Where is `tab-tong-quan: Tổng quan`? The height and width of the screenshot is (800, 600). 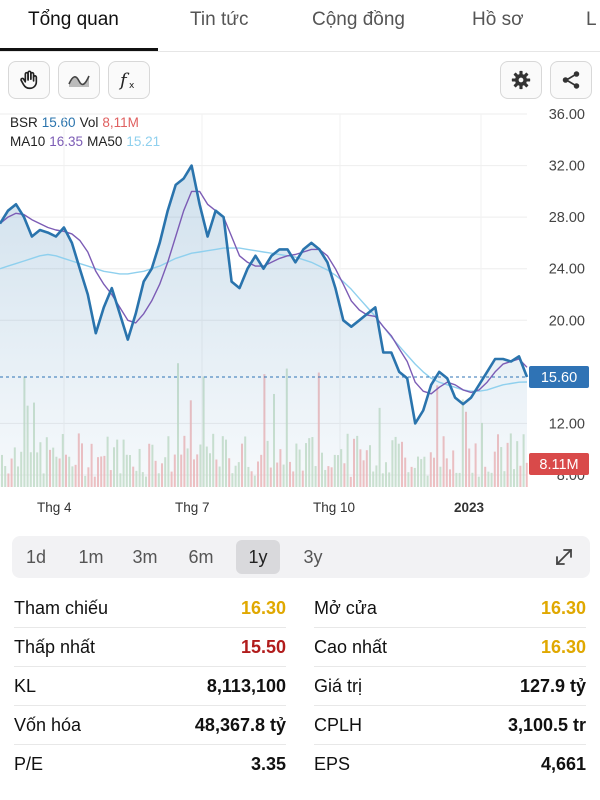
tab-tong-quan: Tổng quan is located at coordinates (73, 19).